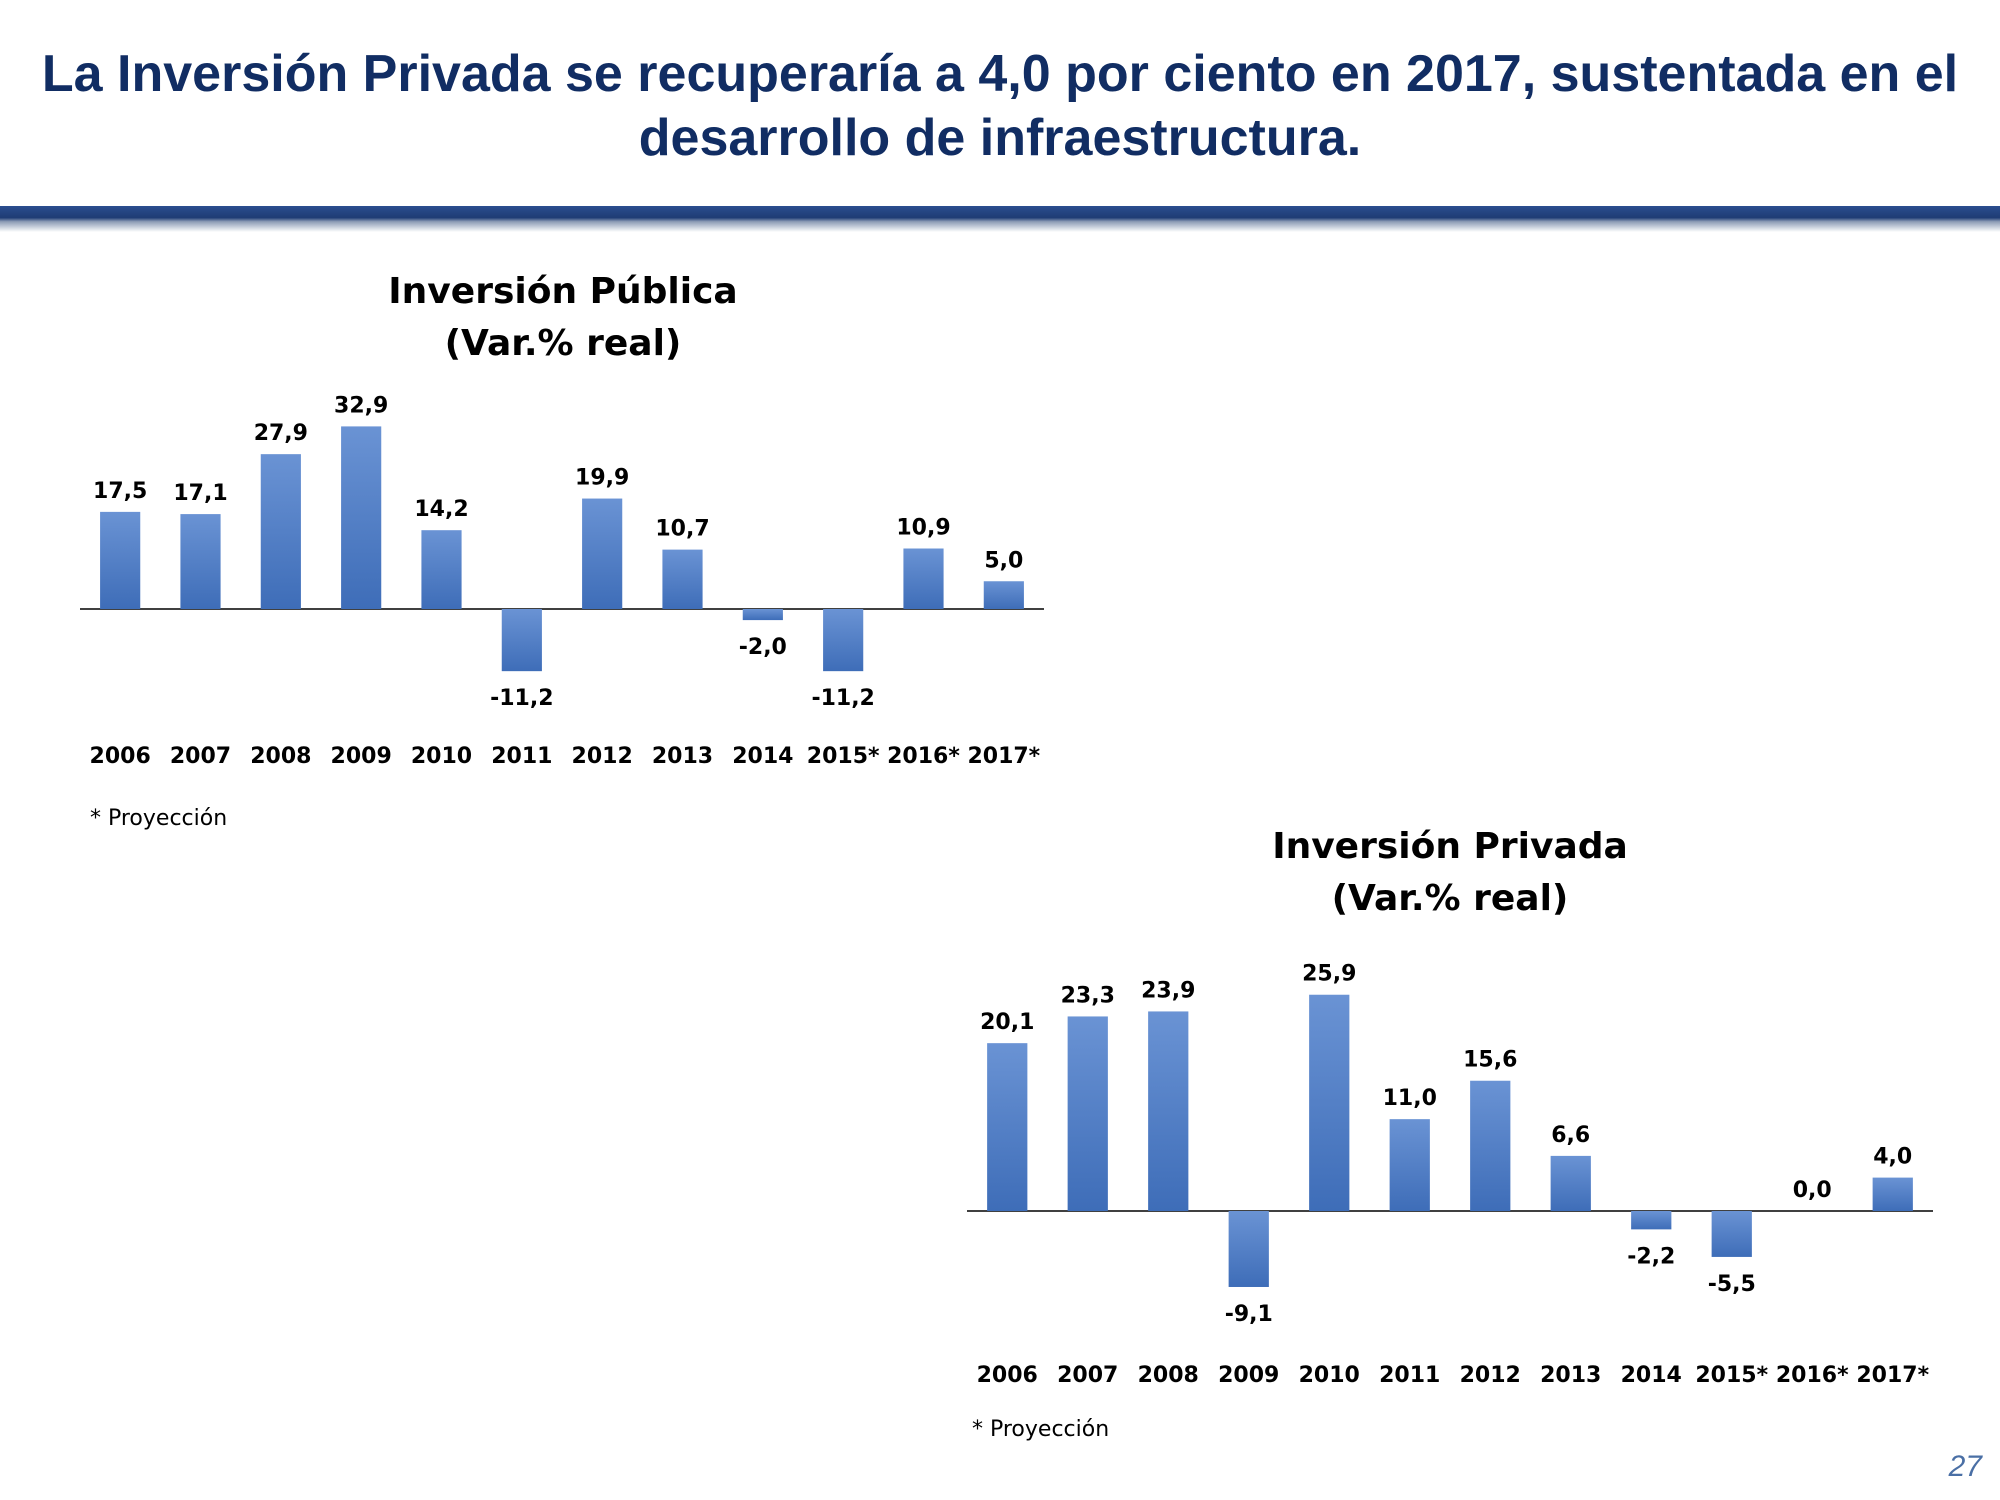  I want to click on data-label: 19,9, so click(602, 478).